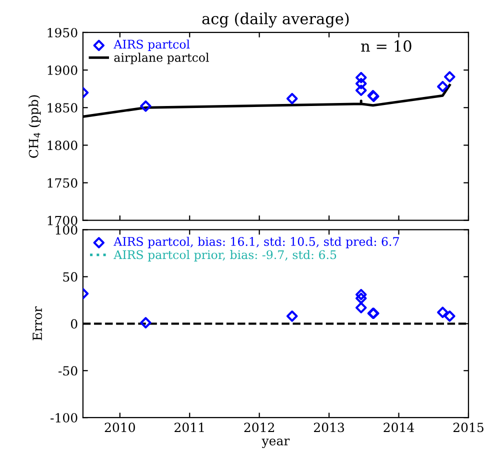  I want to click on x-tick-label: 2013, so click(329, 427).